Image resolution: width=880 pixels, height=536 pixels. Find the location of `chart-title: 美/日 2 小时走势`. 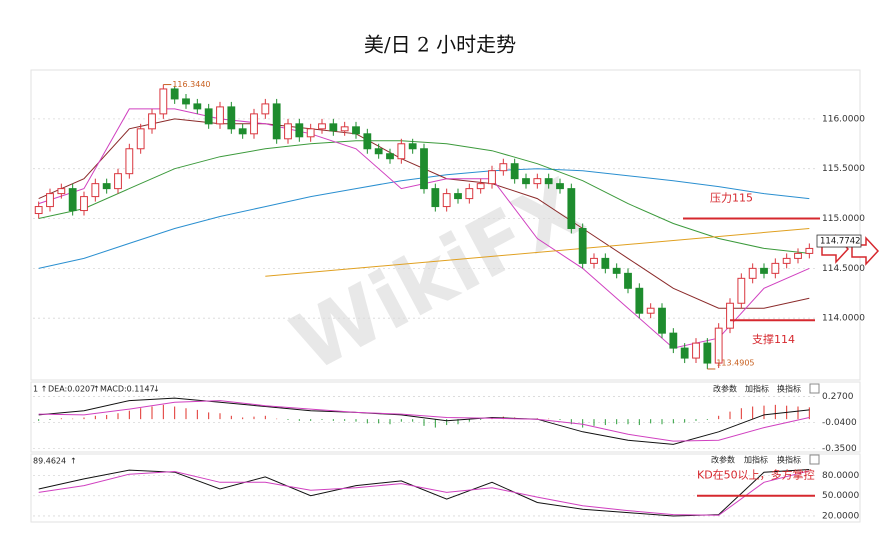

chart-title: 美/日 2 小时走势 is located at coordinates (440, 45).